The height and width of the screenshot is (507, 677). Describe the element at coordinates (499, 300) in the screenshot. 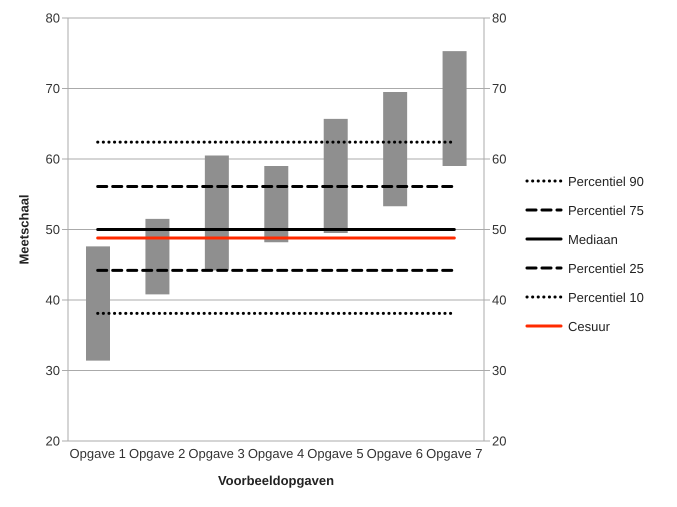

I see `y2-tick-label: 40` at that location.